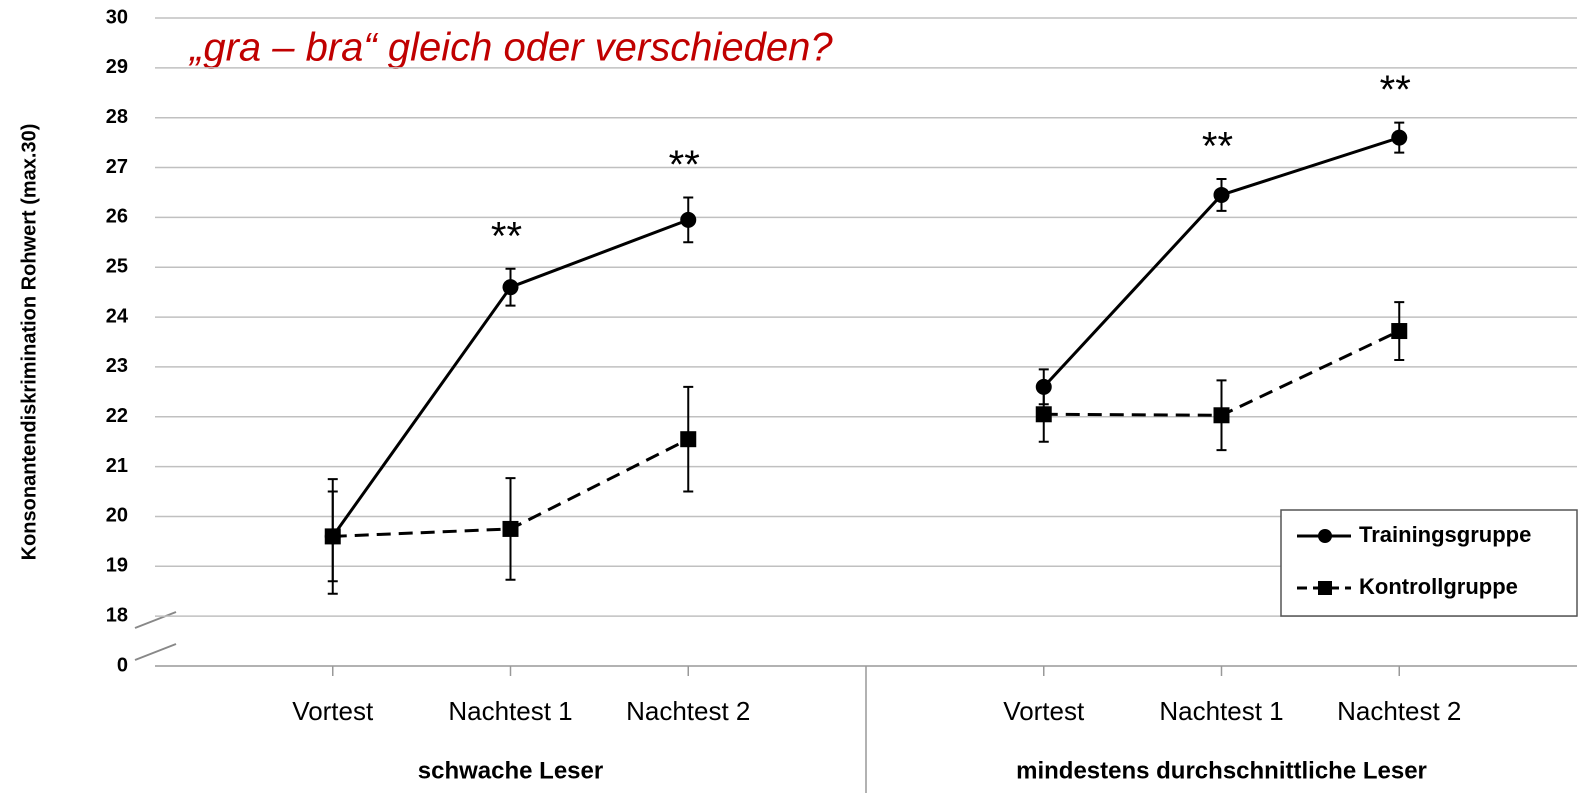  Describe the element at coordinates (1221, 262) in the screenshot. I see `line` at that location.